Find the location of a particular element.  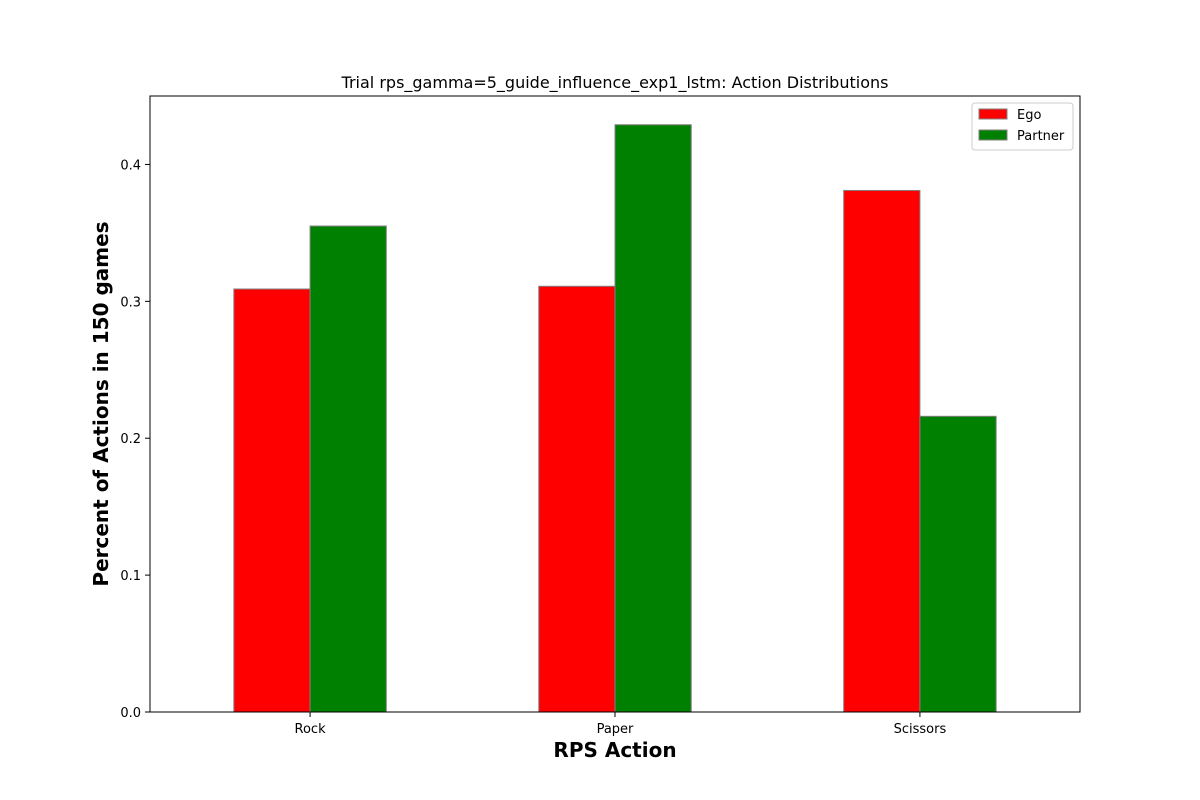

x-tick-label-scissors: Scissors is located at coordinates (920, 729).